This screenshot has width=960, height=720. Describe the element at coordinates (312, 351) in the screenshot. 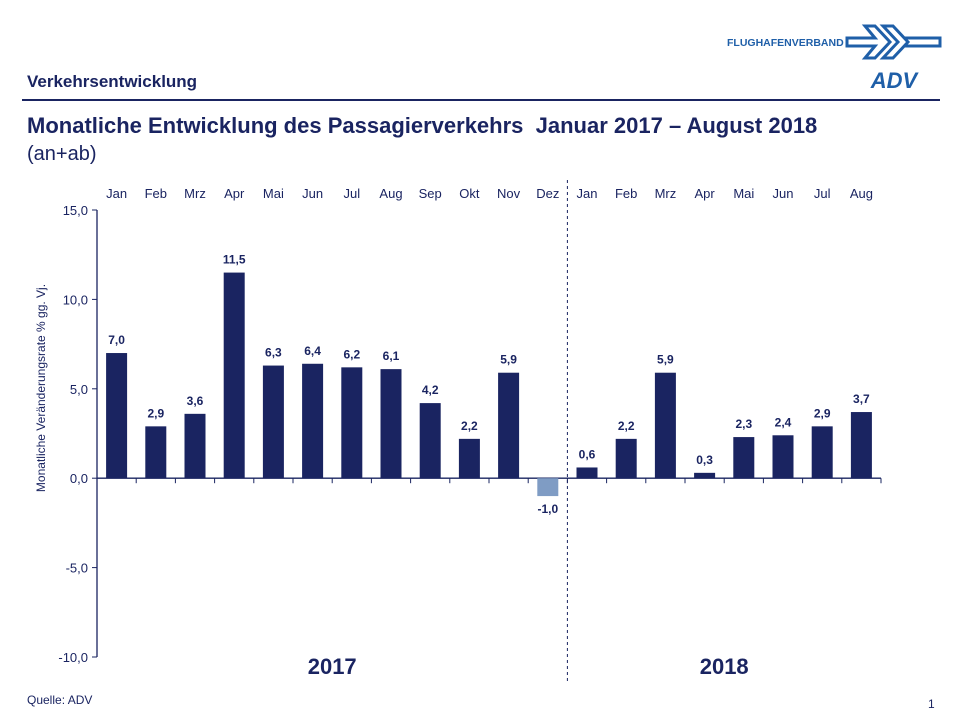

I see `data-label: 6,4` at that location.